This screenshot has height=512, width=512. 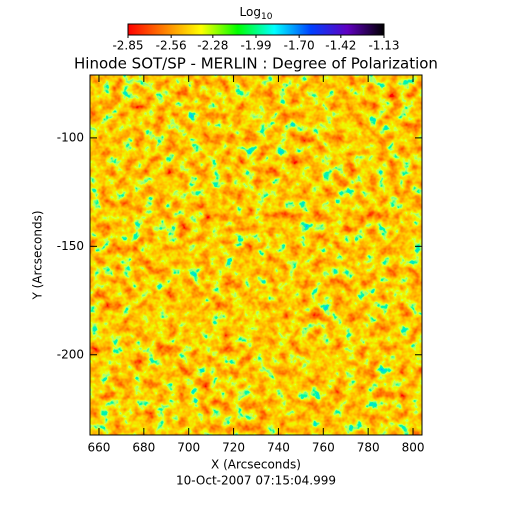 I want to click on y-tick-label: -200, so click(x=70, y=354).